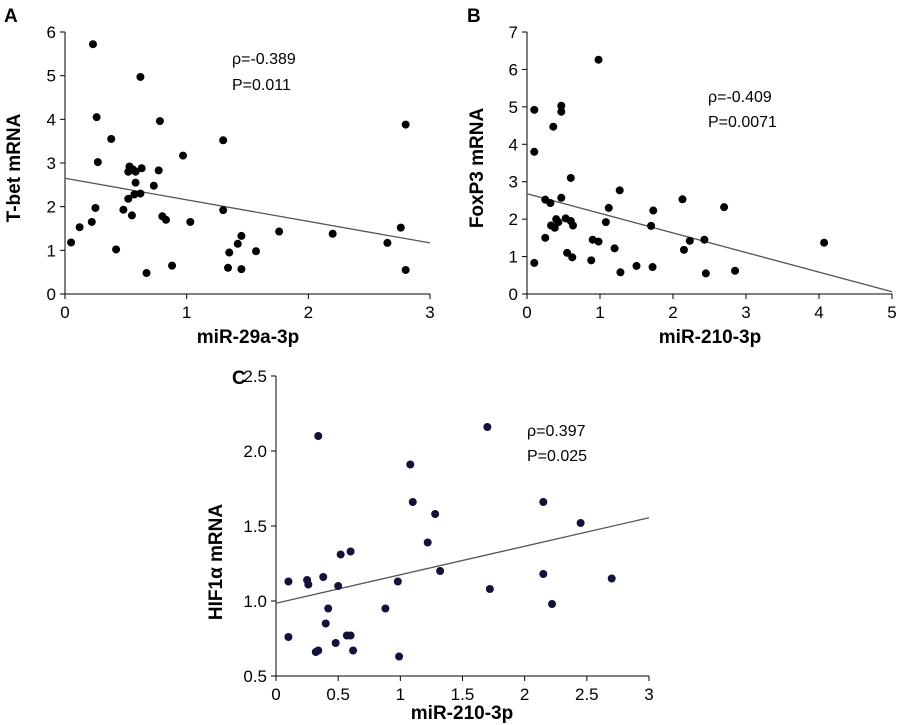 The width and height of the screenshot is (899, 725). Describe the element at coordinates (513, 32) in the screenshot. I see `panel-b-y-tick-label: 7` at that location.